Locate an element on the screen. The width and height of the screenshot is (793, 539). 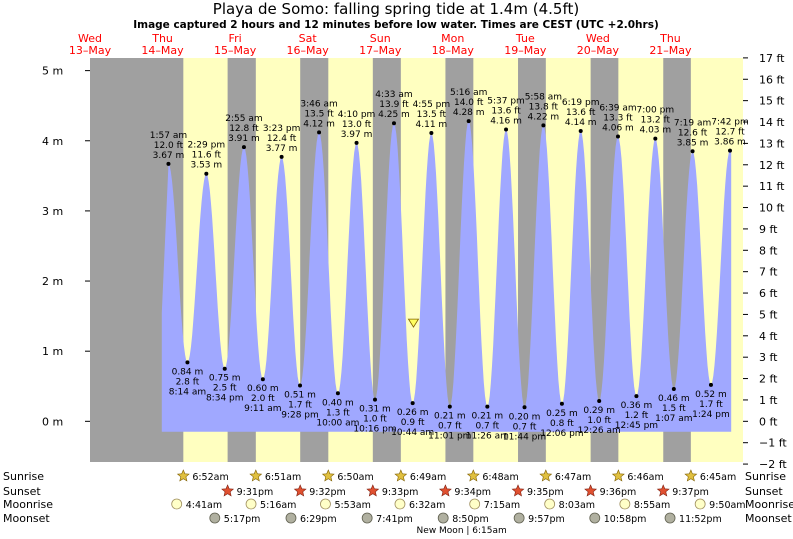
high-tide-label: 2:55 am is located at coordinates (243, 119).